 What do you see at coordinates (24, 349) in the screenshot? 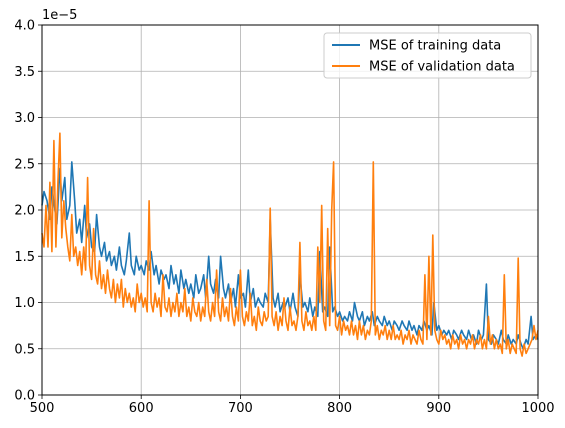
I see `y-tick-label: 0.5` at bounding box center [24, 349].